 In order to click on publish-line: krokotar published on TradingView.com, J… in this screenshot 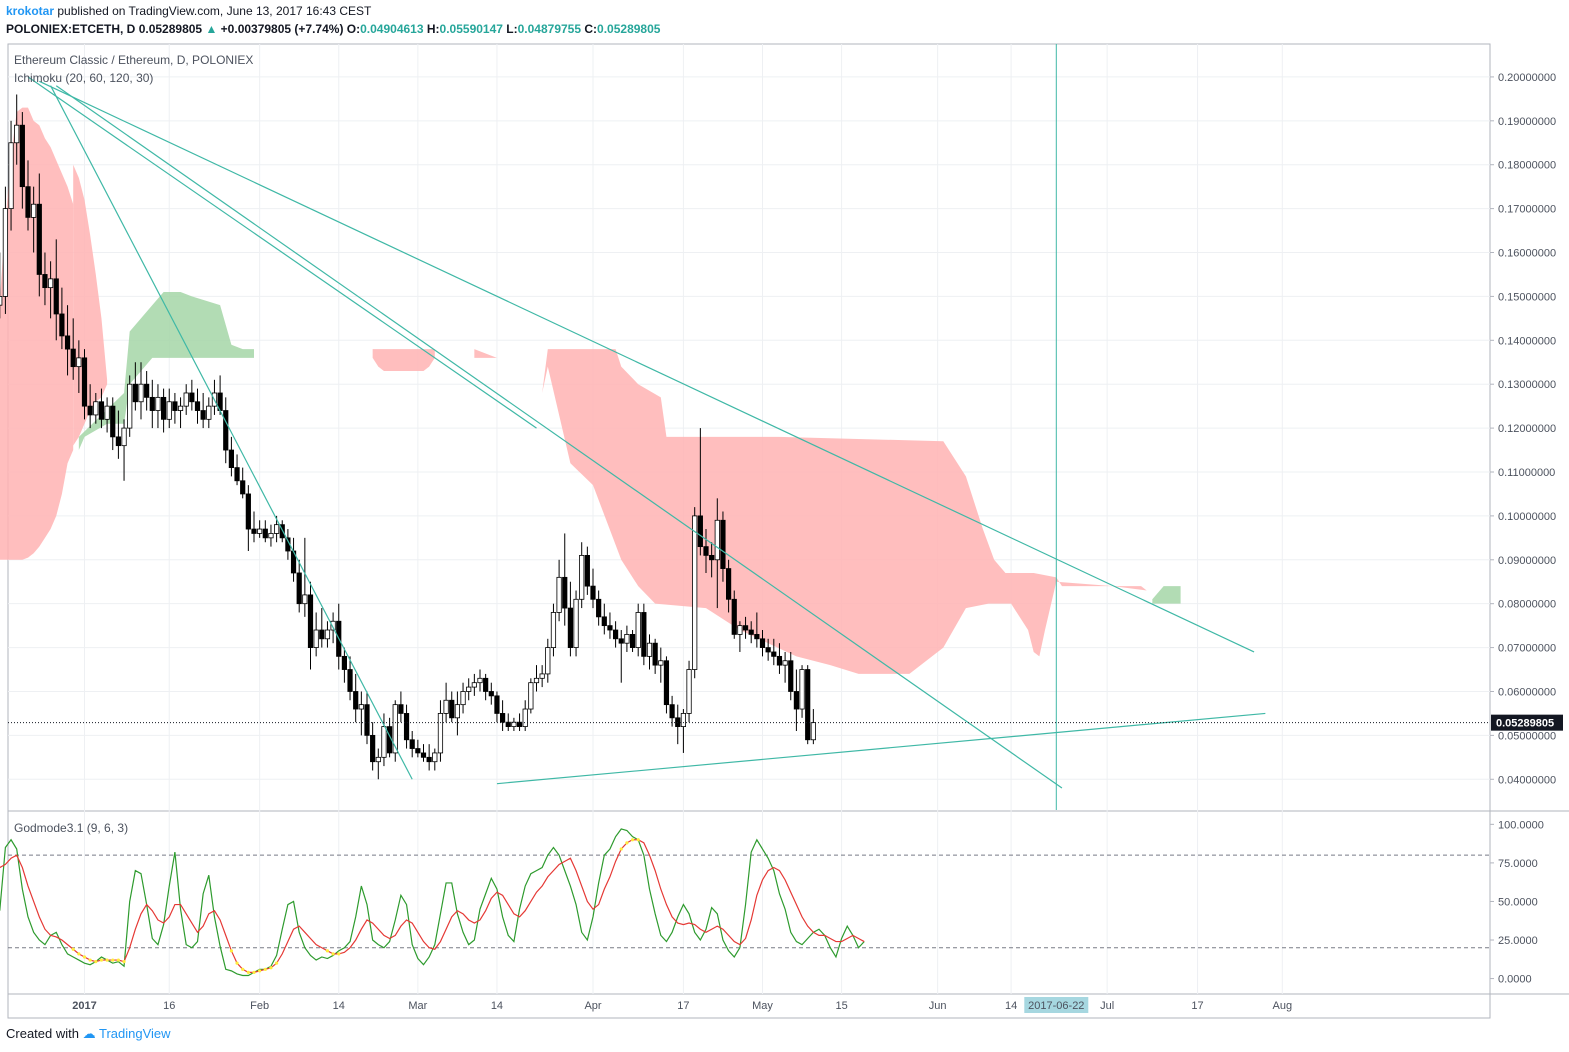, I will do `click(188, 11)`.